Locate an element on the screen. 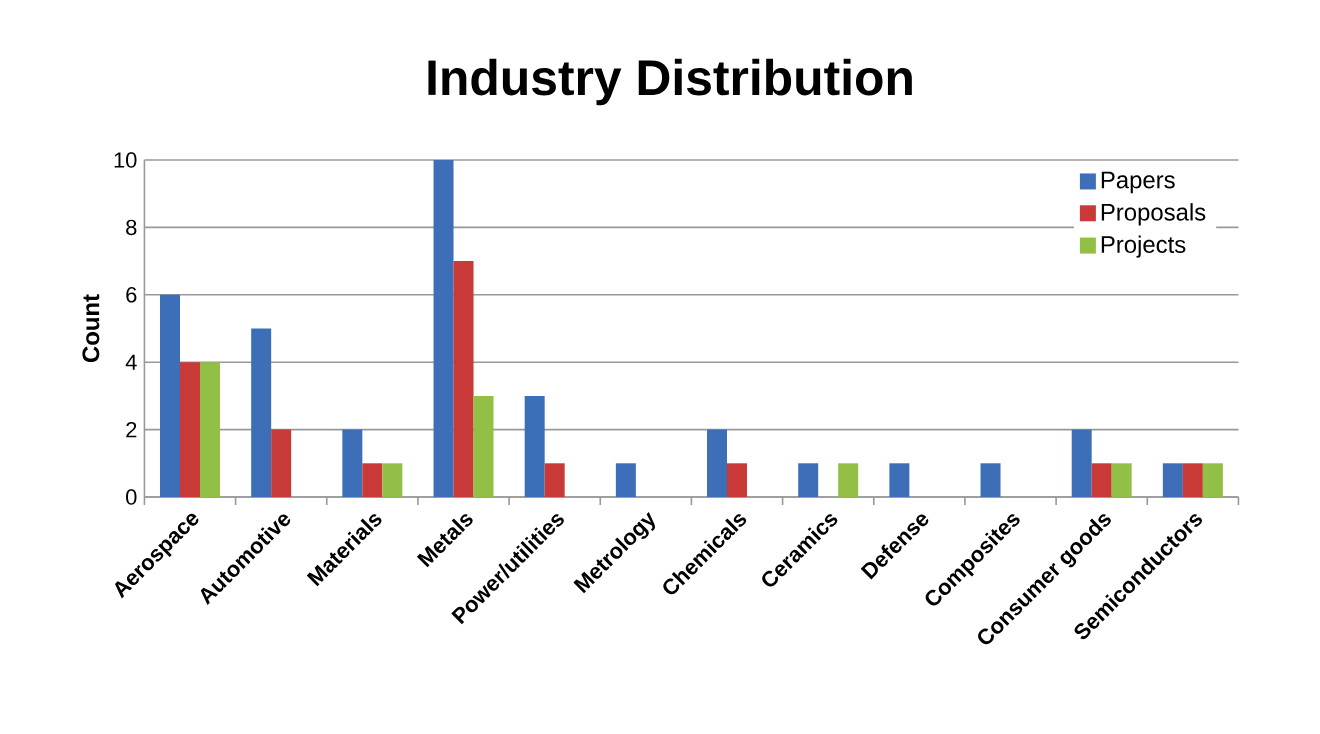 The height and width of the screenshot is (734, 1320). y-tick-label: 0 is located at coordinates (131, 497).